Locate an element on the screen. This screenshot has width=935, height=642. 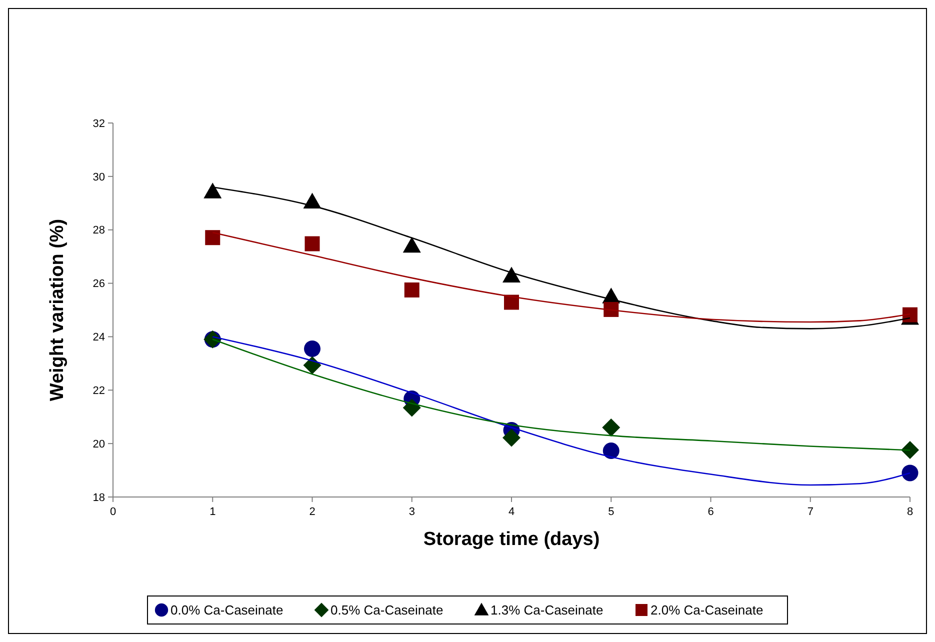
x-tick-label: 0 is located at coordinates (113, 512).